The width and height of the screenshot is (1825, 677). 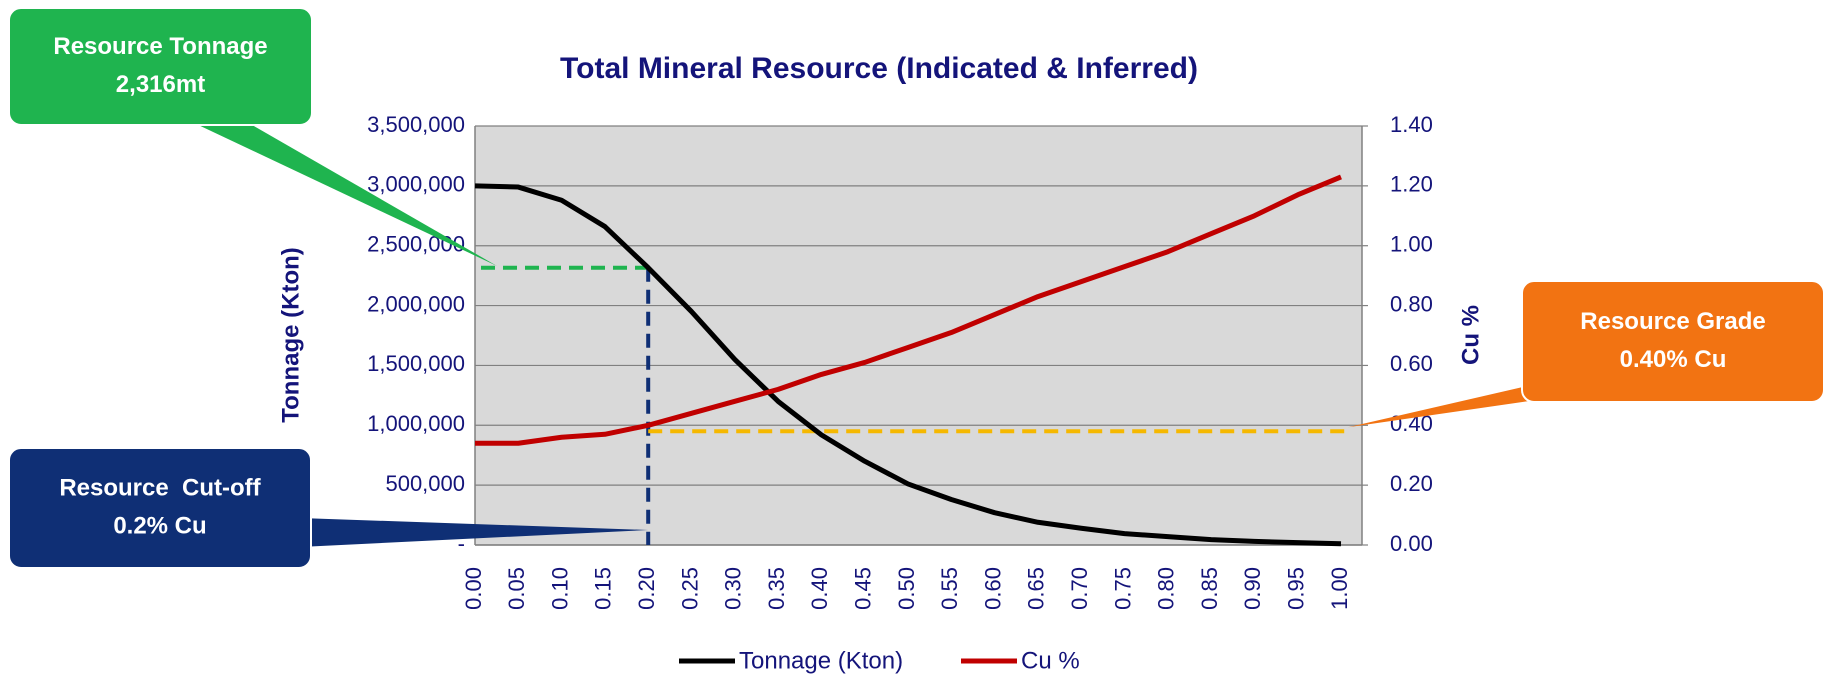 I want to click on y-tick-label: 1,000,000, so click(x=416, y=423).